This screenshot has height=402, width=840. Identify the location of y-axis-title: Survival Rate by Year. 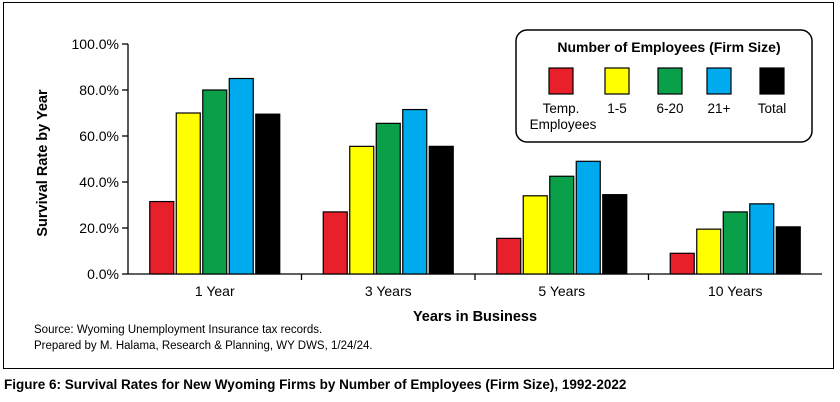
(43, 163).